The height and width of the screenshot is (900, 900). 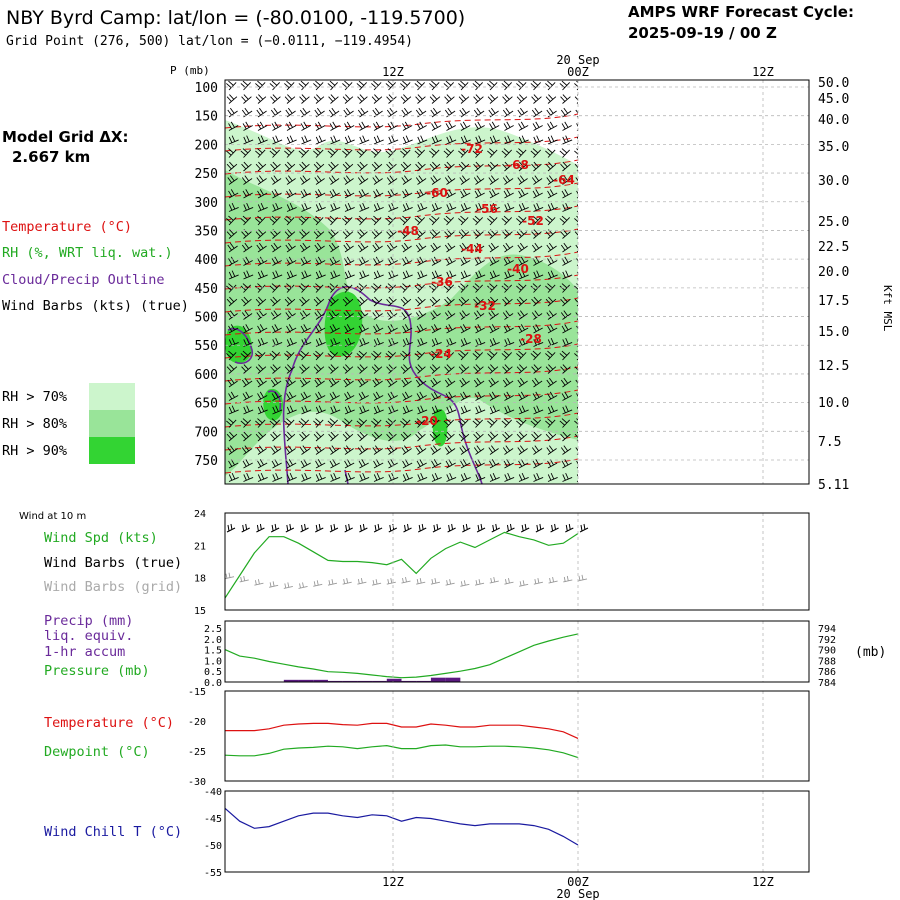 I want to click on height-tick-label: 40.0, so click(x=833, y=120).